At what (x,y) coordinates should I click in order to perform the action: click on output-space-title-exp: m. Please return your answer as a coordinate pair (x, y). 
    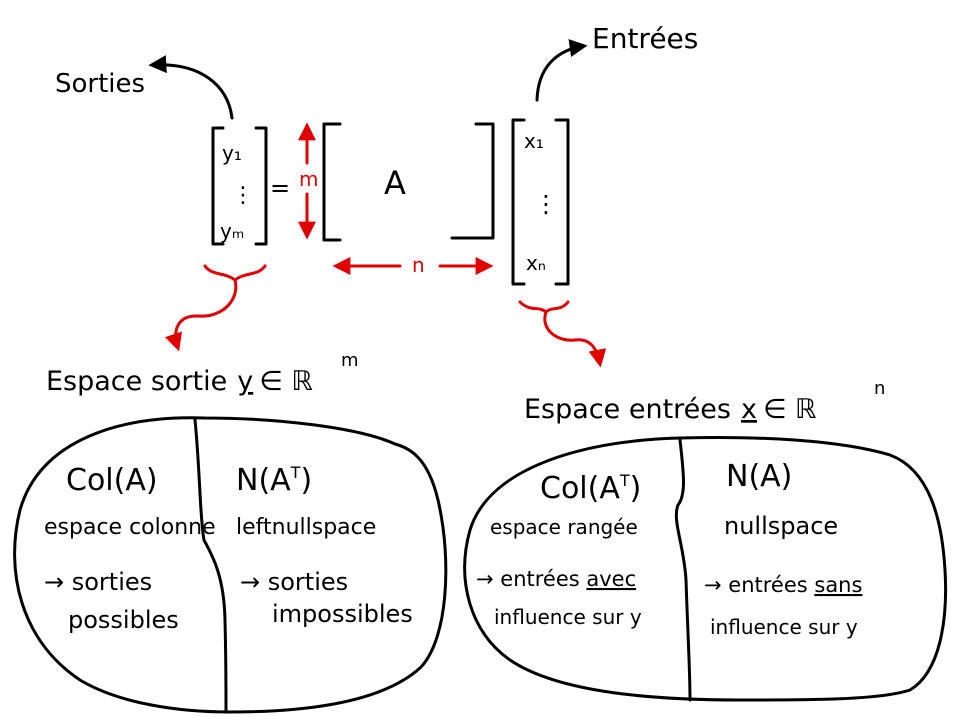
    Looking at the image, I should click on (350, 360).